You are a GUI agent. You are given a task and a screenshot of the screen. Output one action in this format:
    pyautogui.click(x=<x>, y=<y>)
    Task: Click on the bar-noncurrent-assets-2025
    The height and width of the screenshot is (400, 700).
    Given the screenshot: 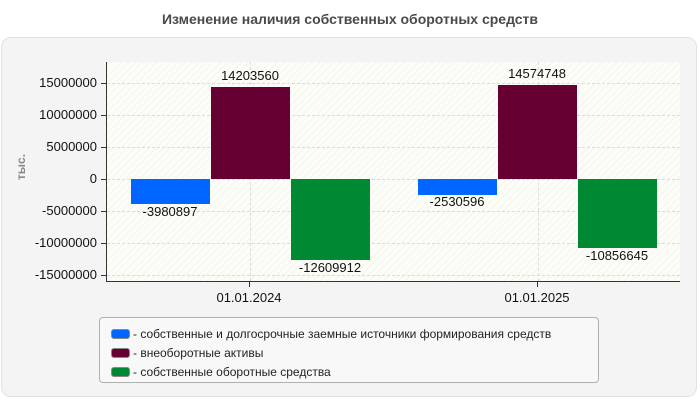 What is the action you would take?
    pyautogui.click(x=537, y=132)
    